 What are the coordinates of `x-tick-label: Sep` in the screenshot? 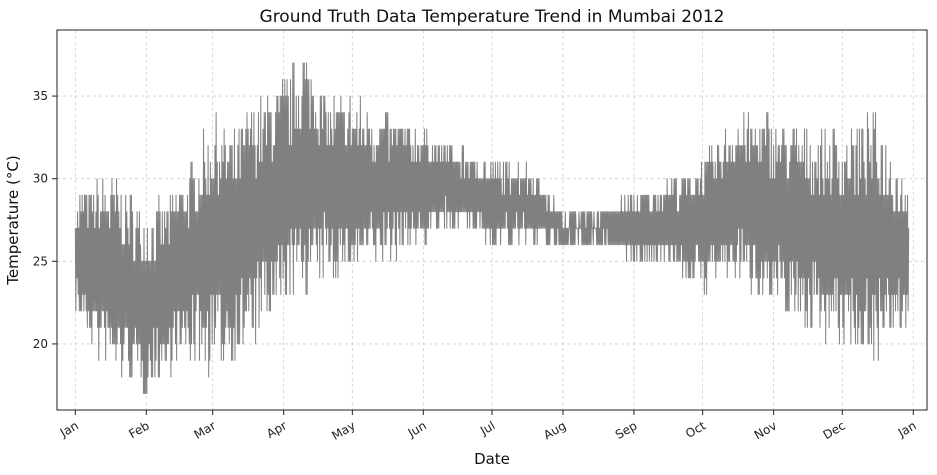 It's located at (626, 429).